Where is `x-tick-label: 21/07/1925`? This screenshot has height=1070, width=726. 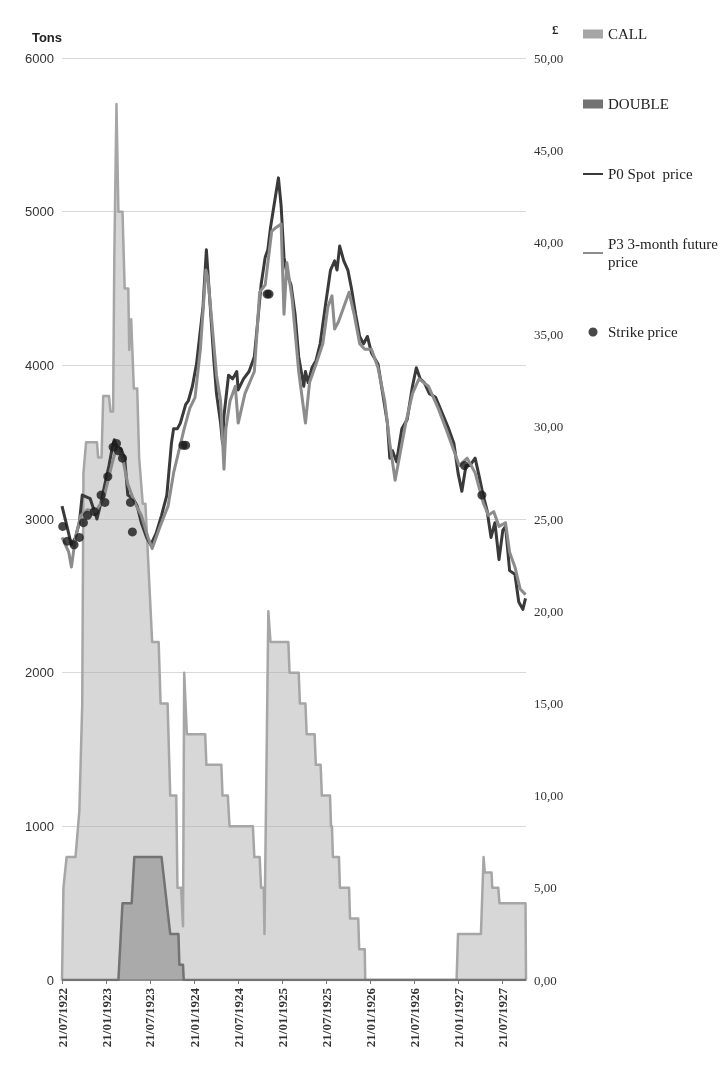 x-tick-label: 21/07/1925 is located at coordinates (326, 1017).